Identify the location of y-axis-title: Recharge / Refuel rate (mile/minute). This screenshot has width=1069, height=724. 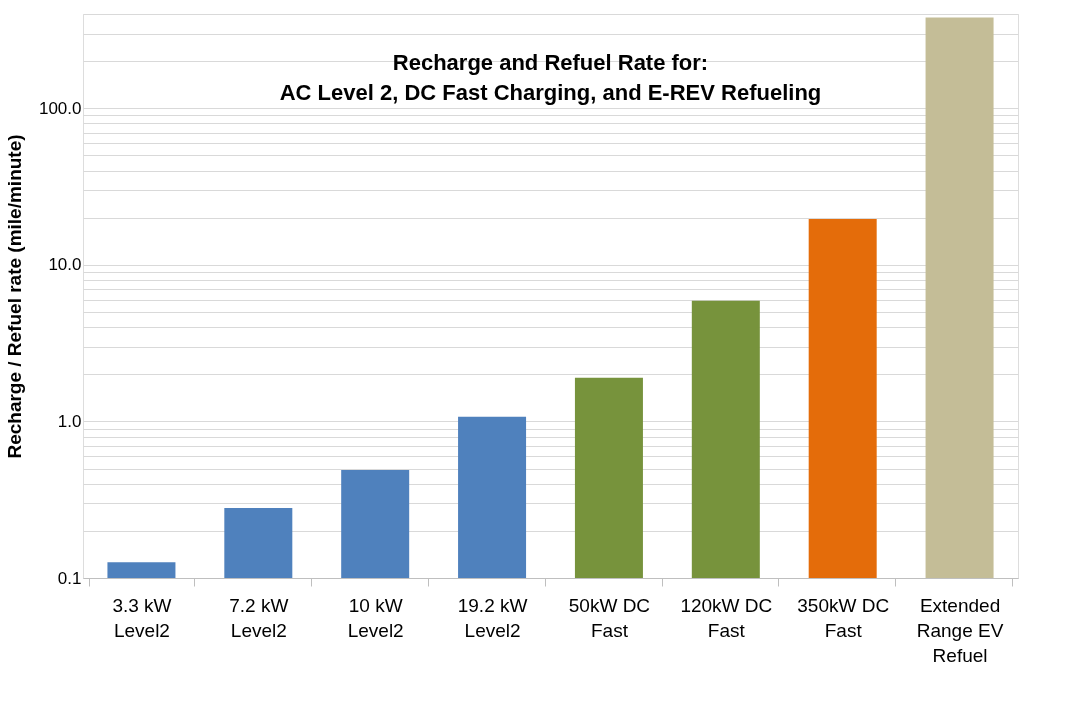
(14, 296).